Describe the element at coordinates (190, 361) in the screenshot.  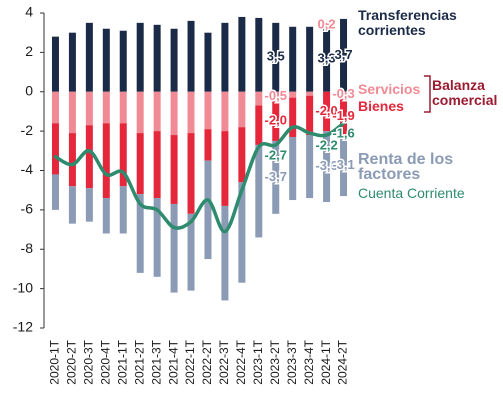
I see `x-tick-label: 2022-1T` at that location.